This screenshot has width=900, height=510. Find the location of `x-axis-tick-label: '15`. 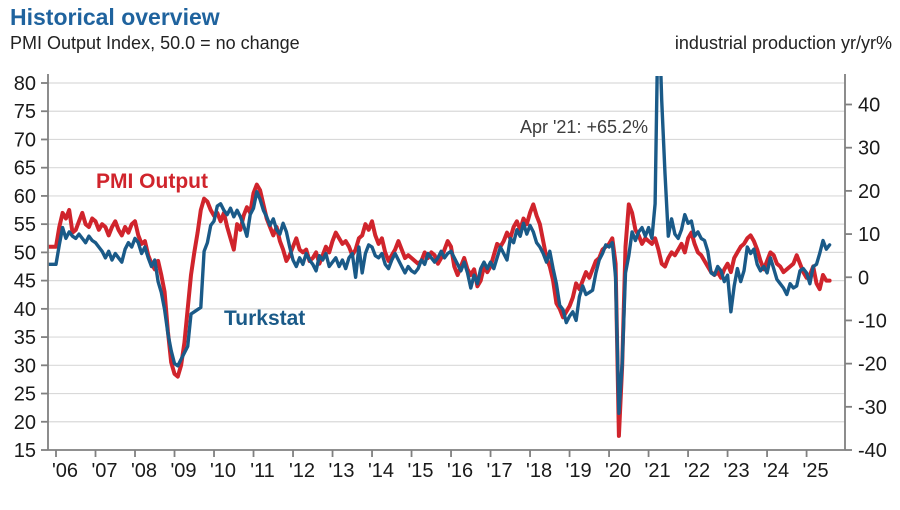

x-axis-tick-label: '15 is located at coordinates (420, 471).